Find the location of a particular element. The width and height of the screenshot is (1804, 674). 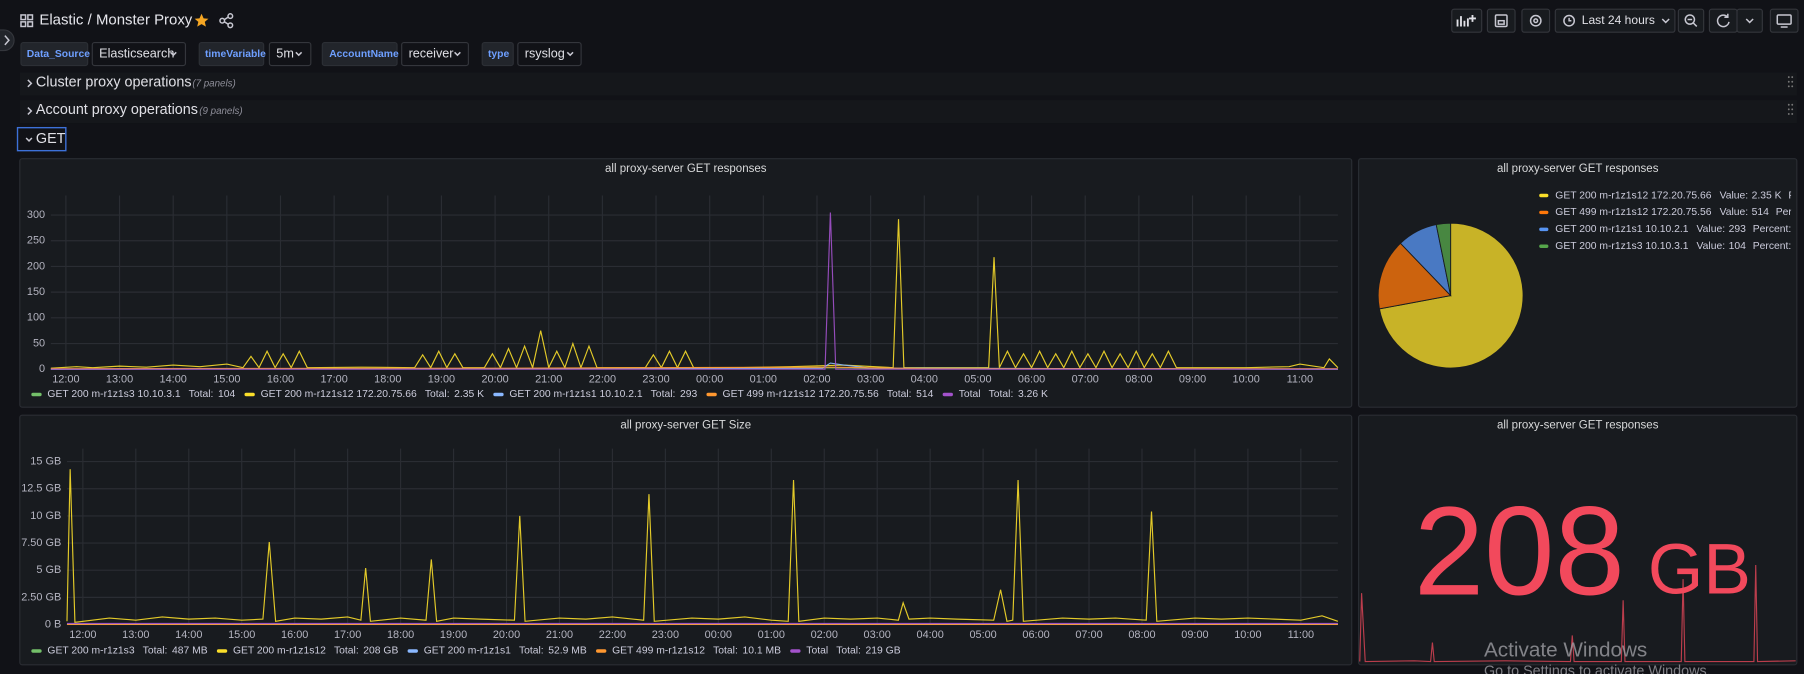

variable-label: Data_Source is located at coordinates (58, 54).